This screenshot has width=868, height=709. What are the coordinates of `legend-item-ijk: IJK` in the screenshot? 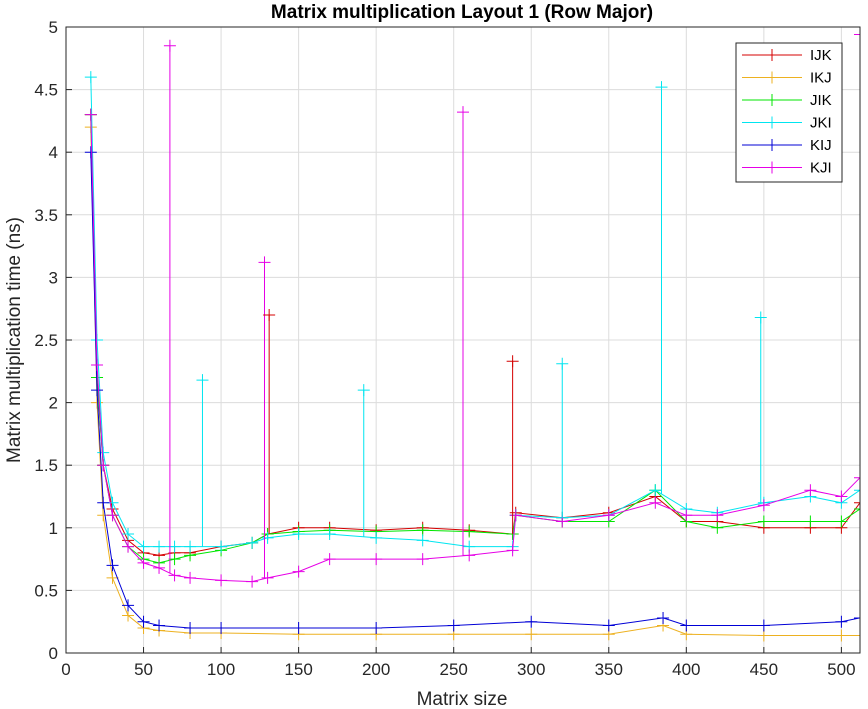 It's located at (787, 55).